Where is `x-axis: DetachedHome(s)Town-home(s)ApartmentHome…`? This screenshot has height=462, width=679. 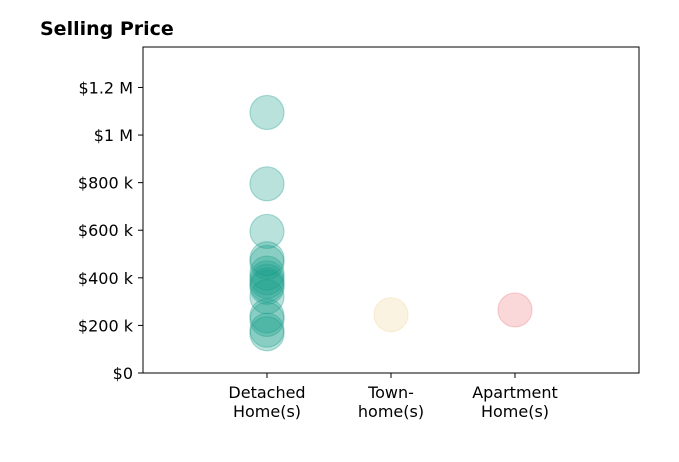
x-axis: DetachedHome(s)Town-home(s)ApartmentHome… is located at coordinates (393, 397).